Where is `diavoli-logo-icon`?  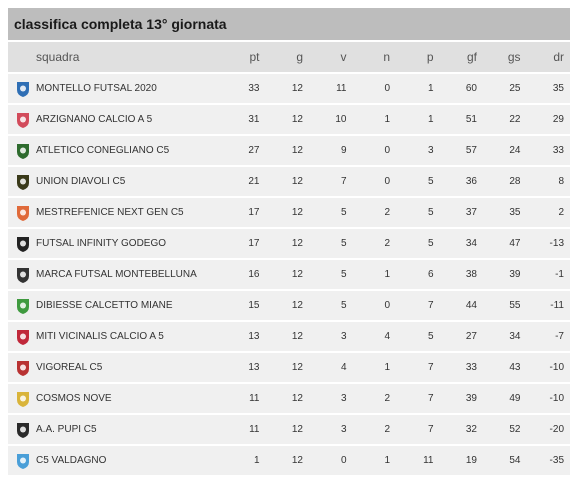
diavoli-logo-icon is located at coordinates (23, 182).